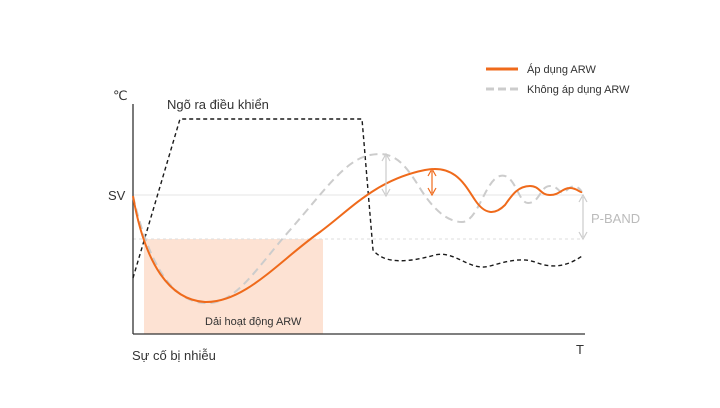 The height and width of the screenshot is (408, 720). What do you see at coordinates (386, 175) in the screenshot?
I see `overshoot-arrow-without-arw` at bounding box center [386, 175].